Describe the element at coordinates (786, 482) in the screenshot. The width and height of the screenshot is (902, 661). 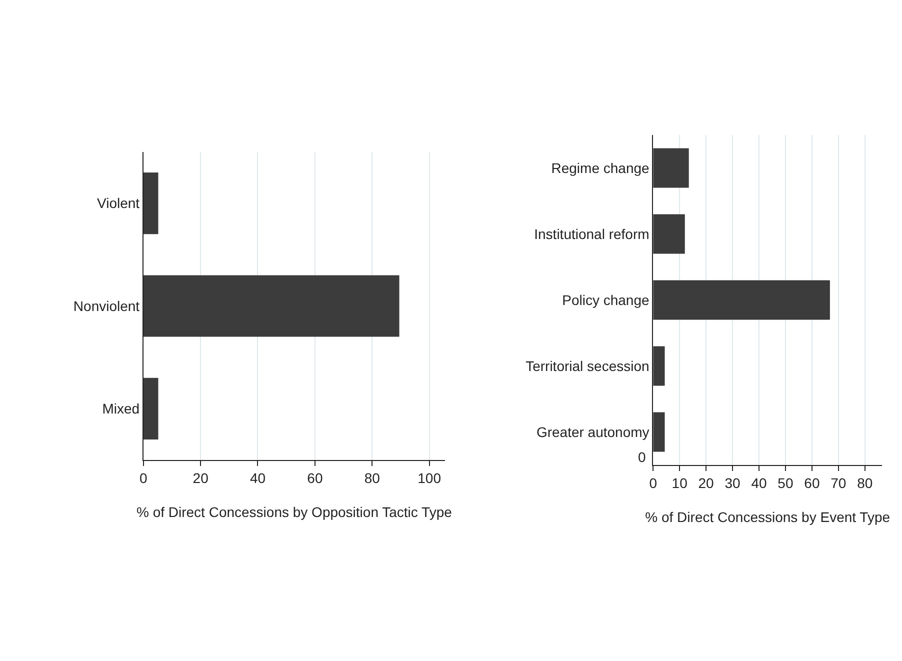
I see `x-tick-label: 50` at that location.